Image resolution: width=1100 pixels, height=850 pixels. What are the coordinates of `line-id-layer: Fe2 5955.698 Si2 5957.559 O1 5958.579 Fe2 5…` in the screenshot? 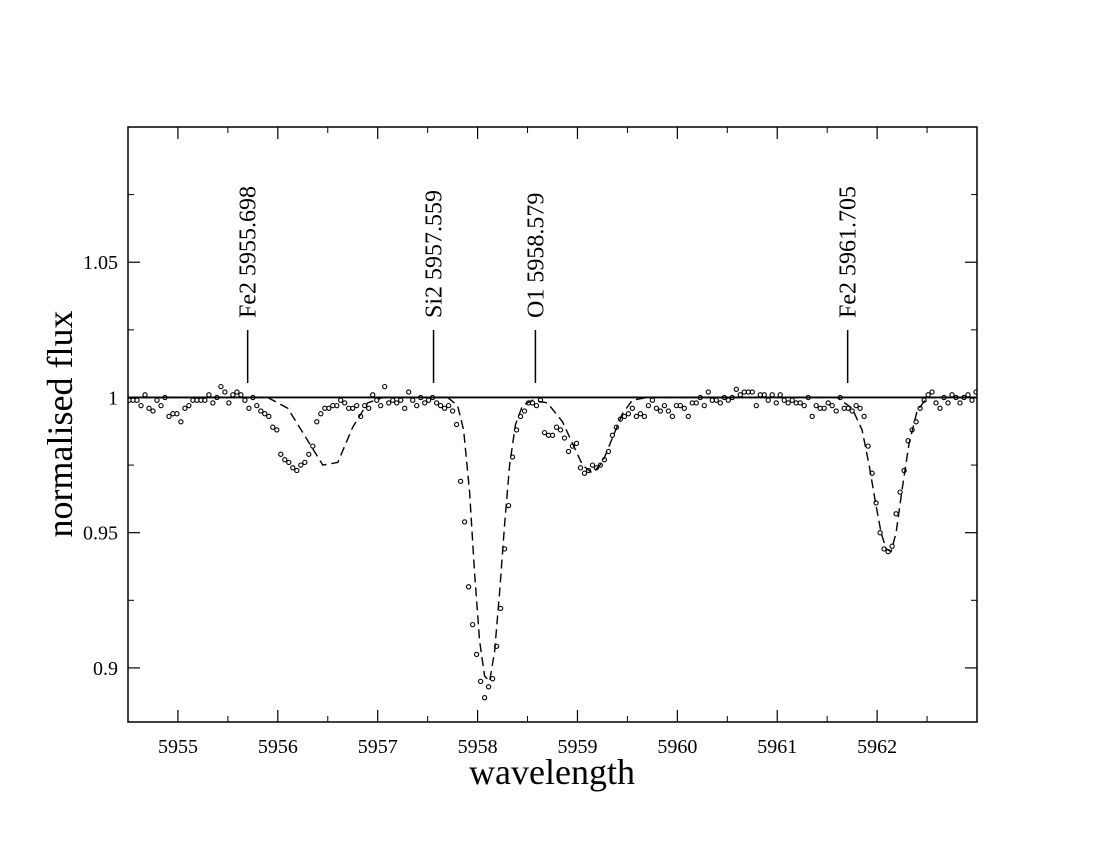 It's located at (549, 284).